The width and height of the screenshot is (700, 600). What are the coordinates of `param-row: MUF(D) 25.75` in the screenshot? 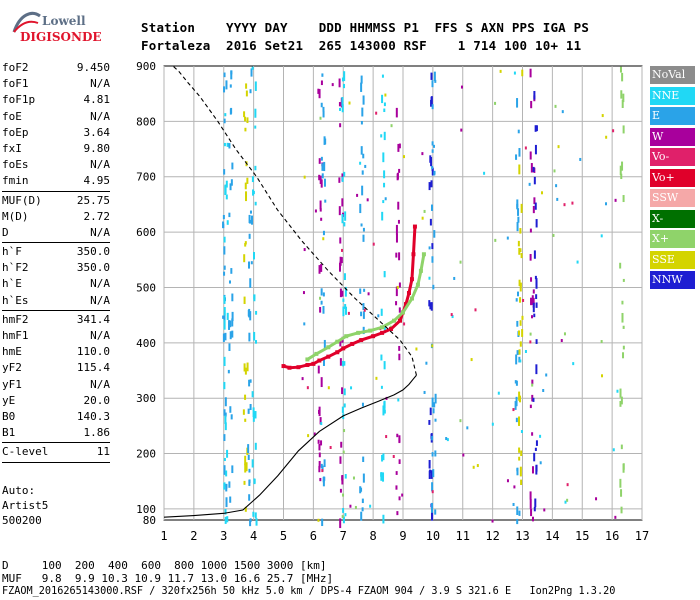 It's located at (56, 200).